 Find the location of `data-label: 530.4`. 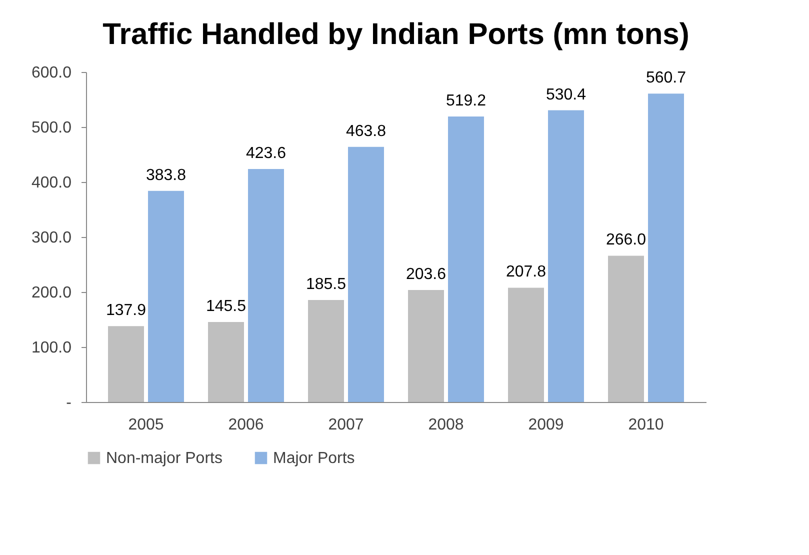

data-label: 530.4 is located at coordinates (566, 95).